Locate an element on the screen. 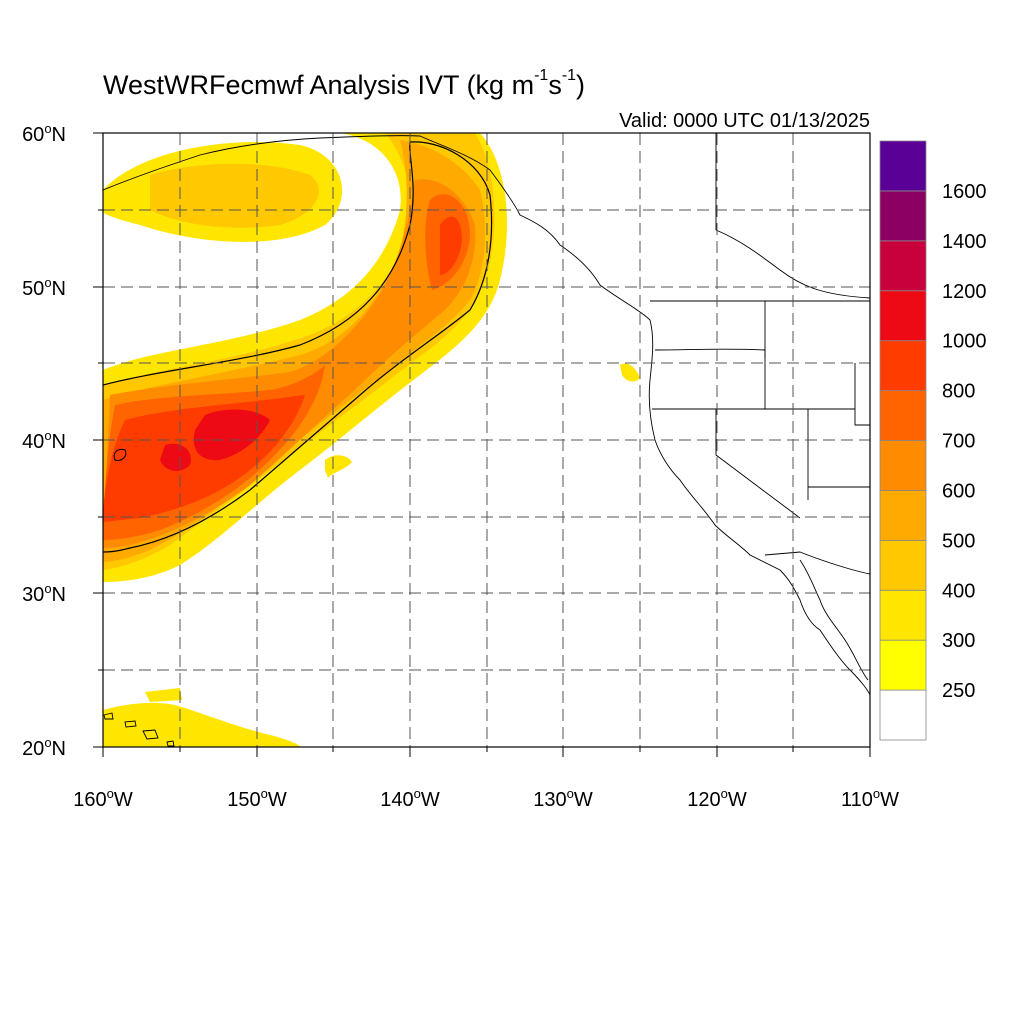 This screenshot has width=1024, height=1024. svg-text: 30oN is located at coordinates (44, 593).